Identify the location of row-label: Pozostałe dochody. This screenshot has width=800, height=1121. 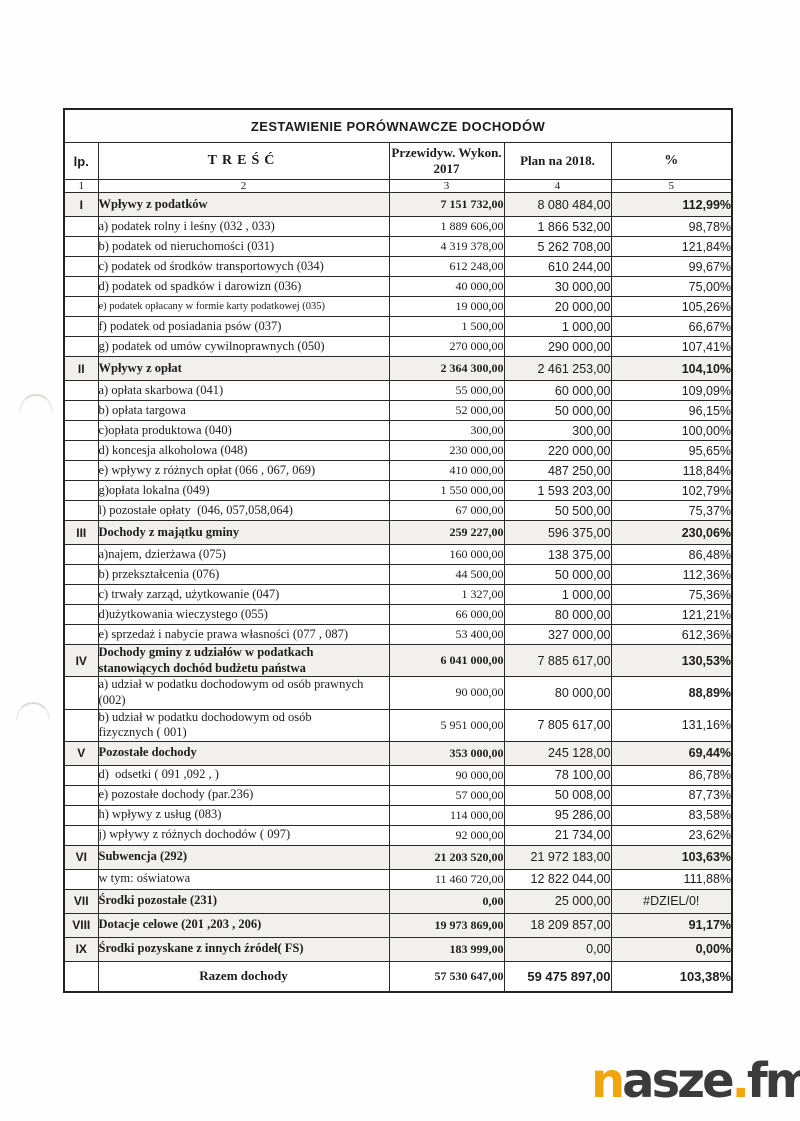
(243, 753).